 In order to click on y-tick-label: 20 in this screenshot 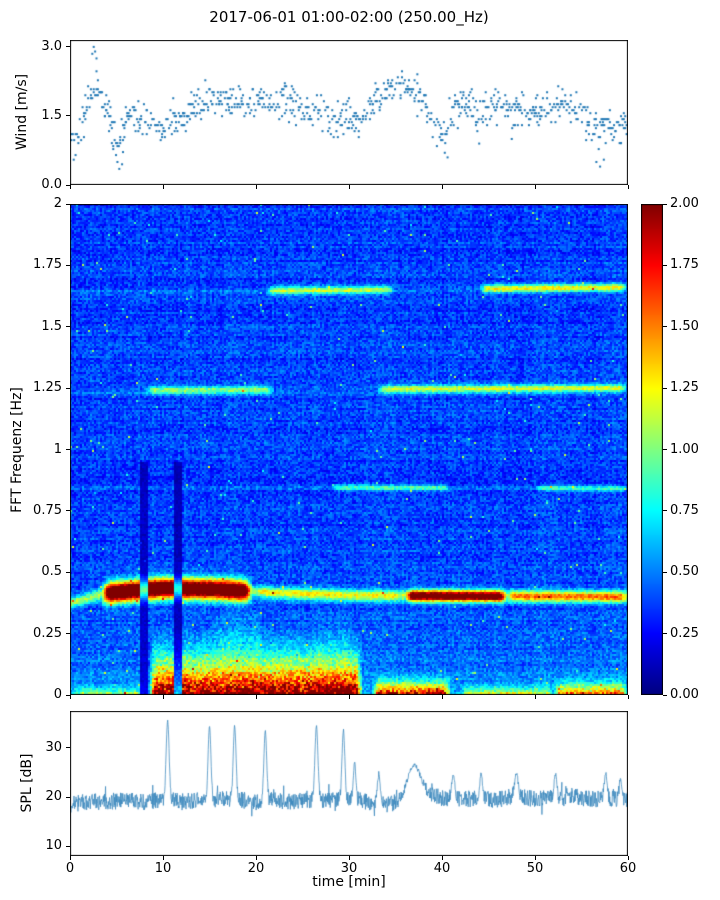, I will do `click(53, 797)`.